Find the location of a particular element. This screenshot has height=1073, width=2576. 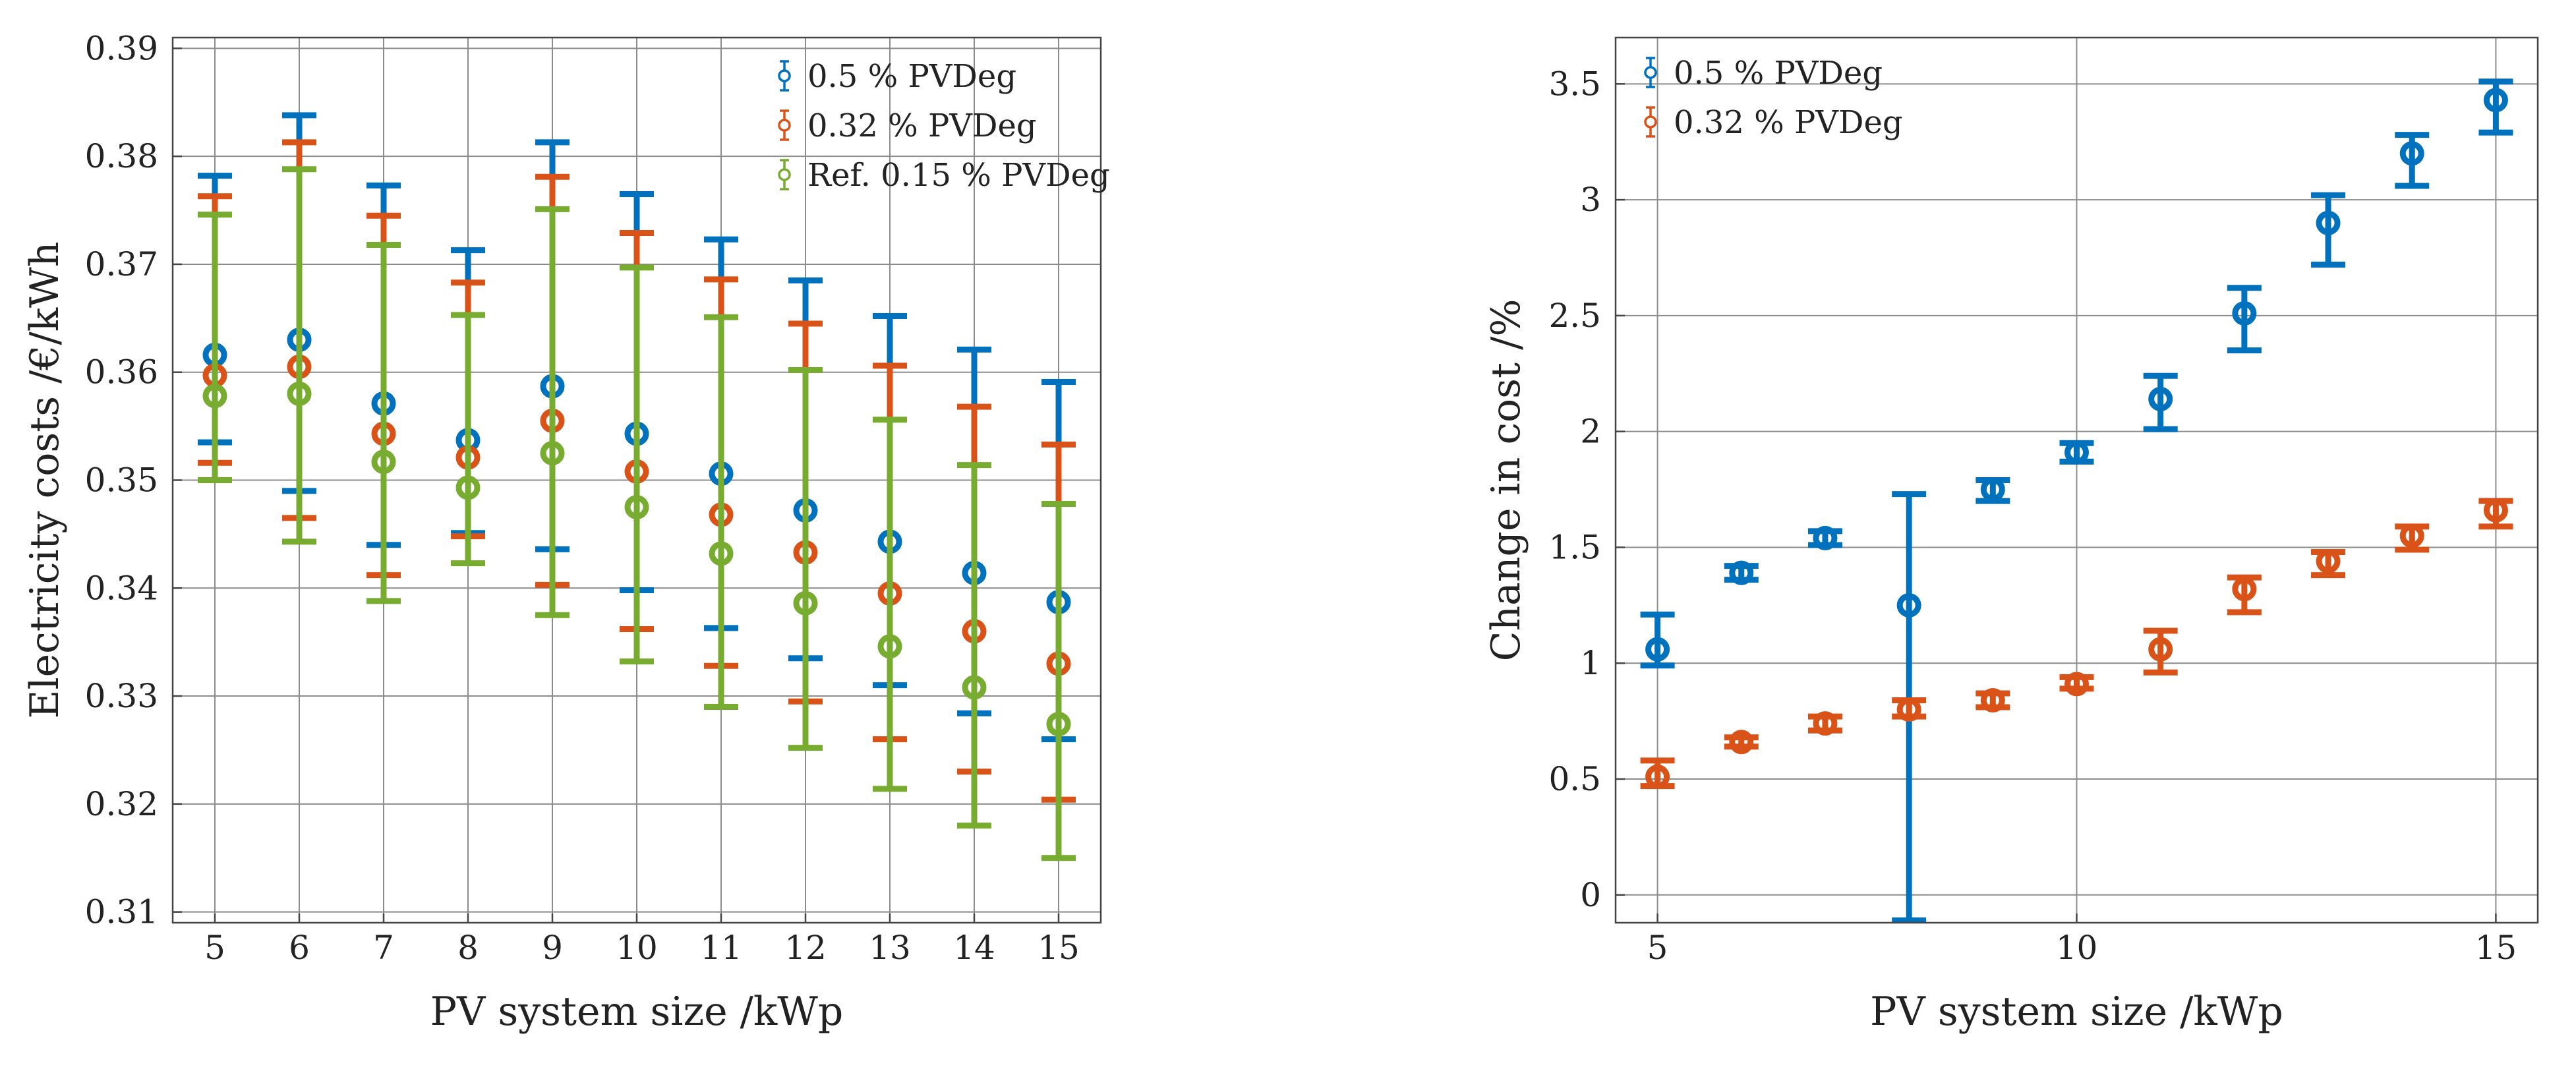

x-tick-label: 15 is located at coordinates (2496, 948).